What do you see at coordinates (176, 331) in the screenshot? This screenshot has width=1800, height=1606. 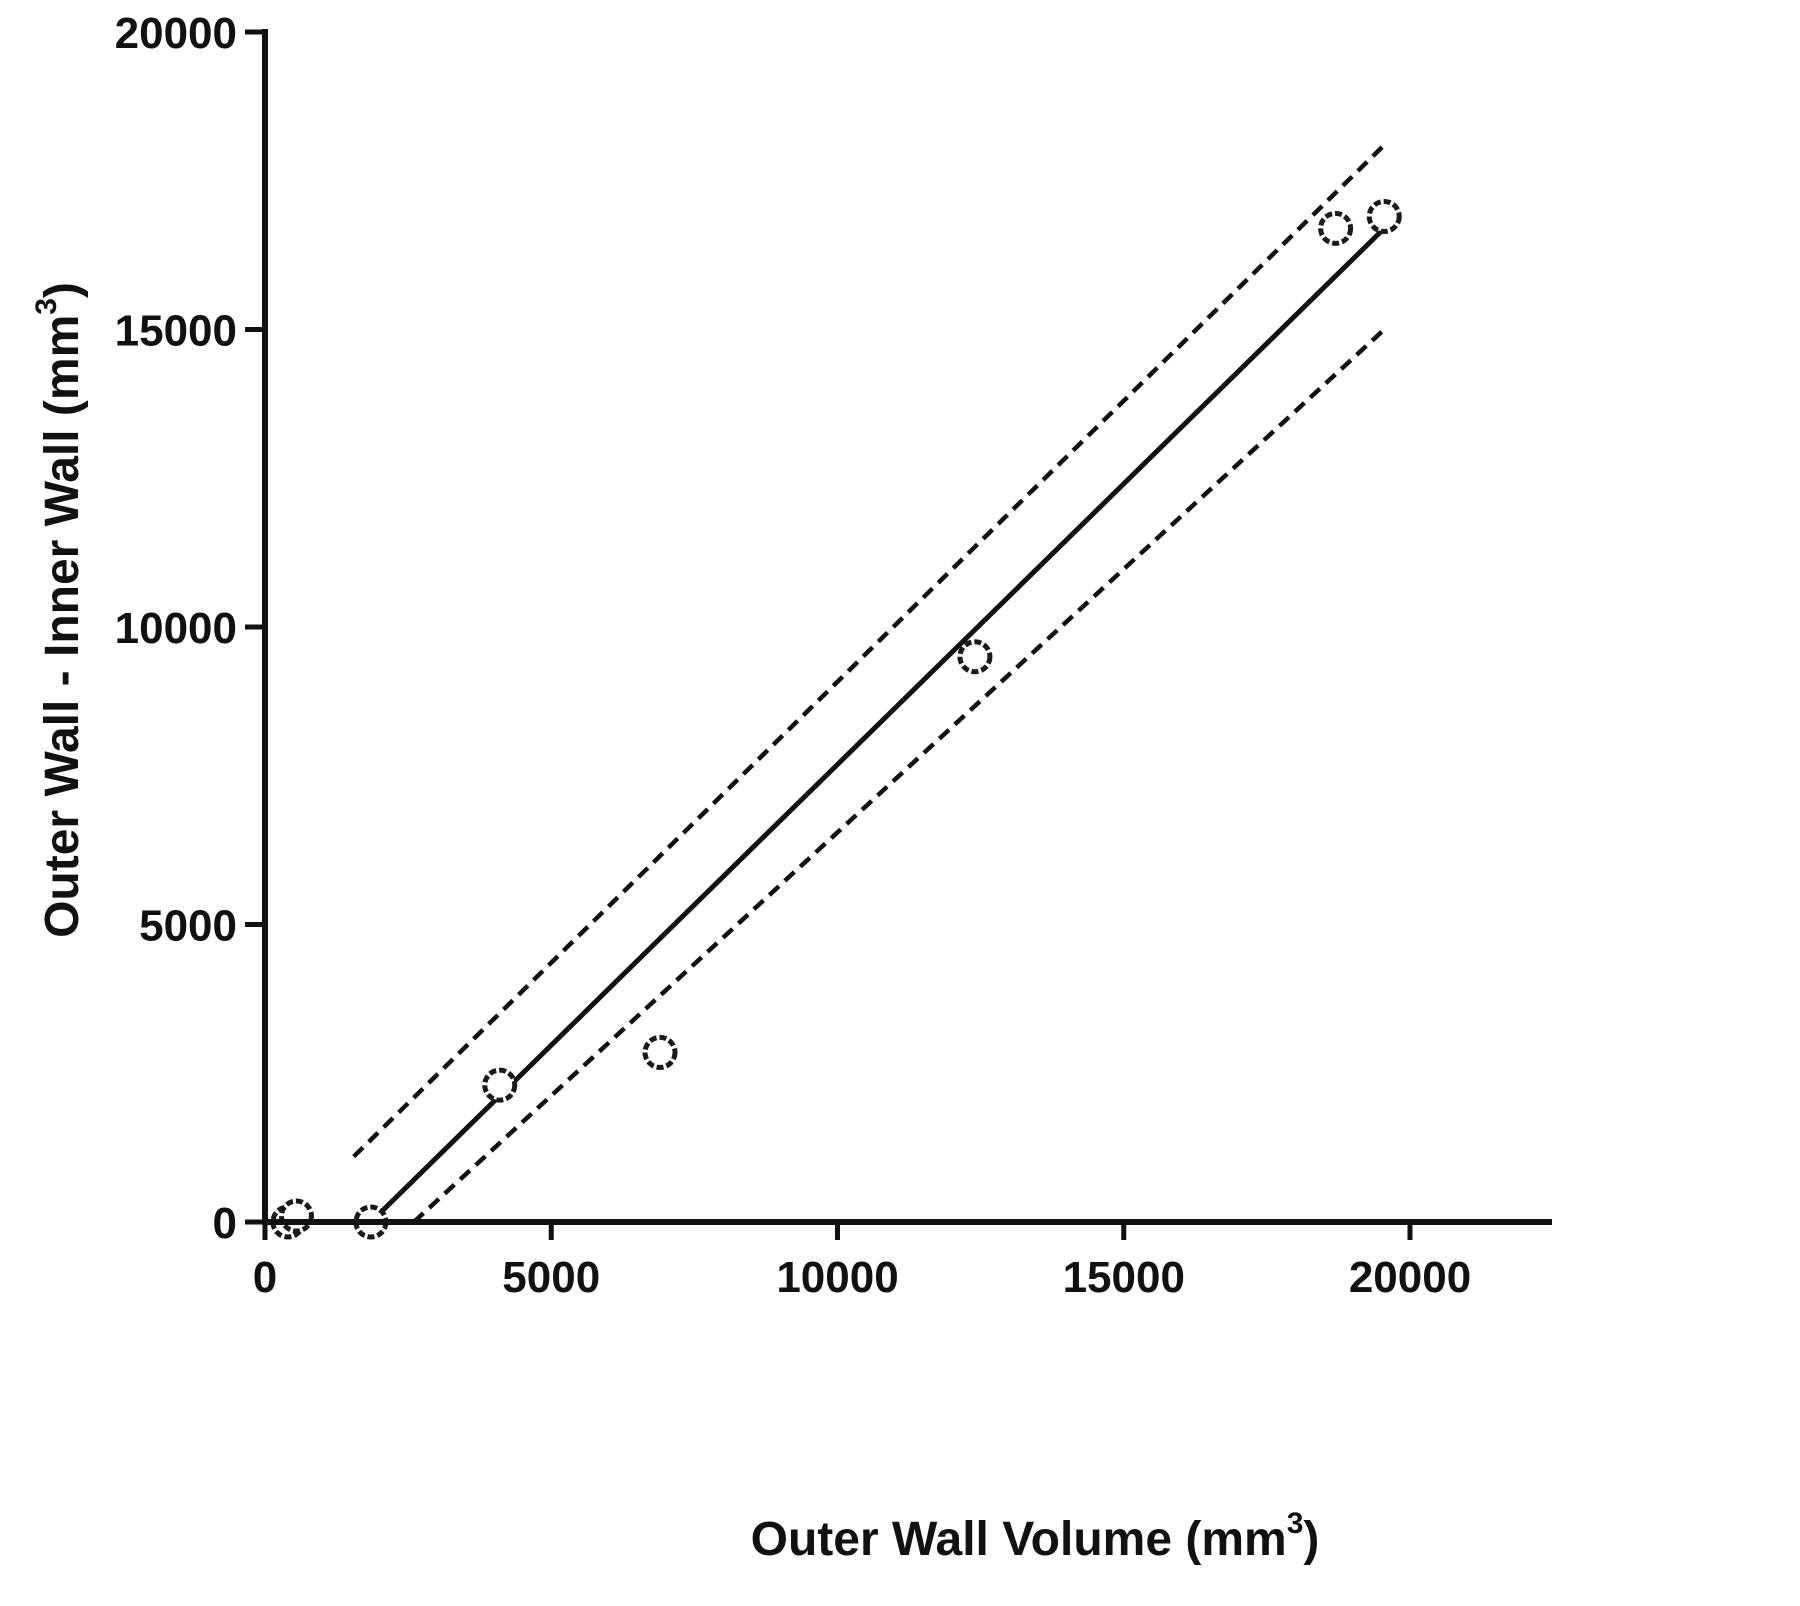 I see `y-tick-label: 15000` at bounding box center [176, 331].